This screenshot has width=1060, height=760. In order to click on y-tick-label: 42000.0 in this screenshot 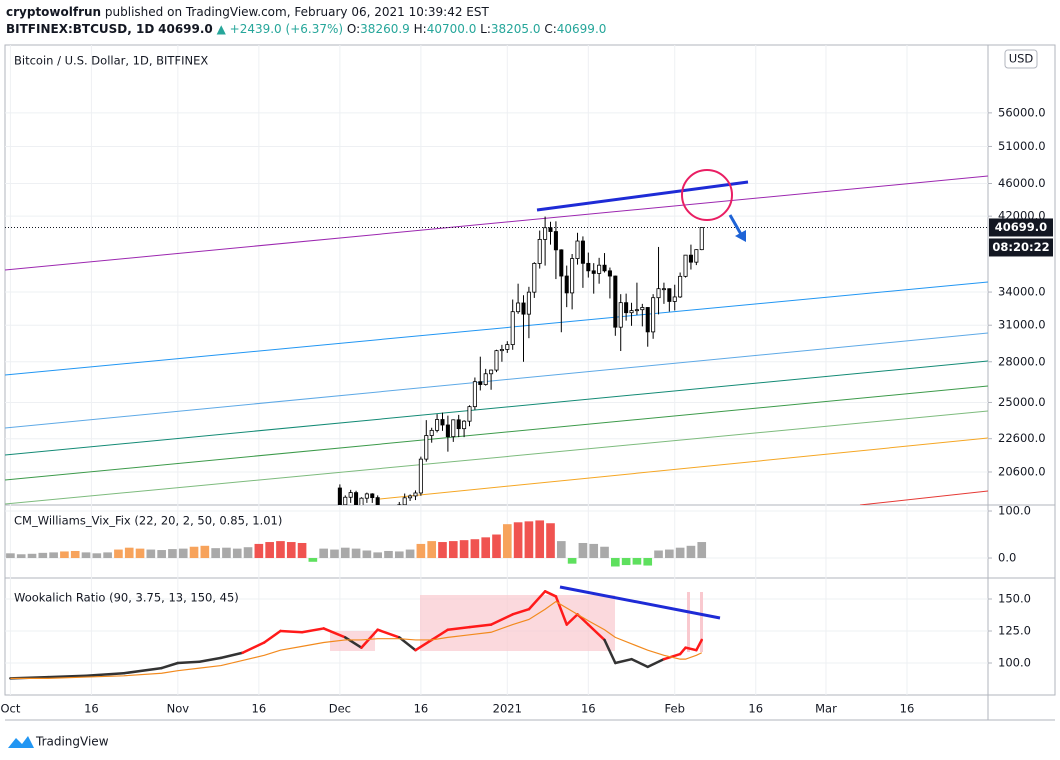, I will do `click(1022, 216)`.